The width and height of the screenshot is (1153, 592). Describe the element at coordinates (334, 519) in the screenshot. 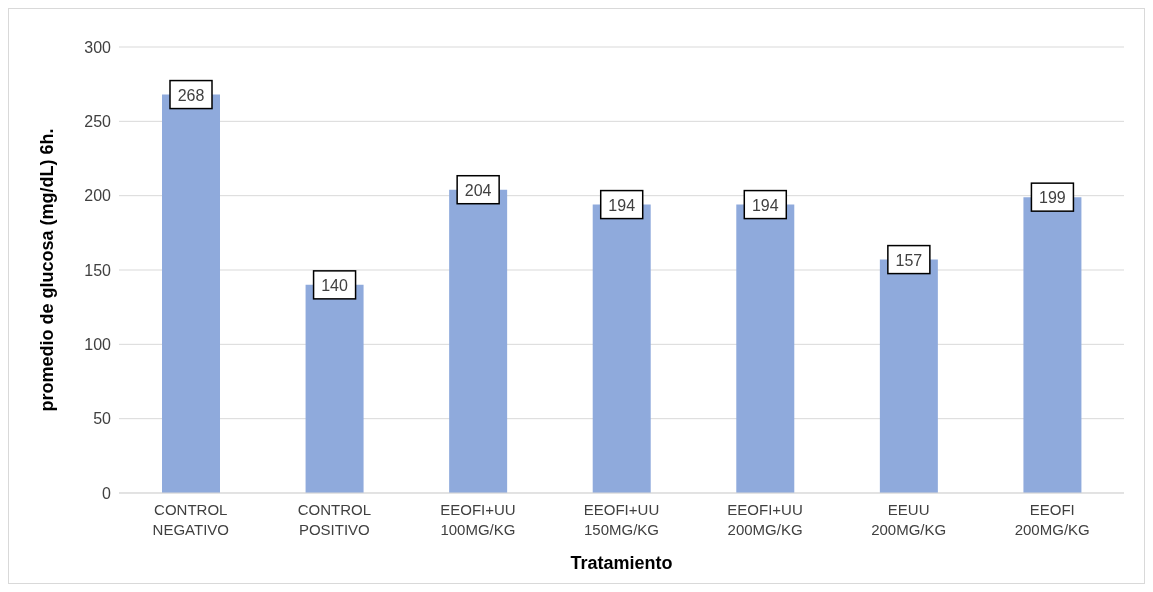

I see `x-tick-label: CONTROL POSITIVO` at that location.